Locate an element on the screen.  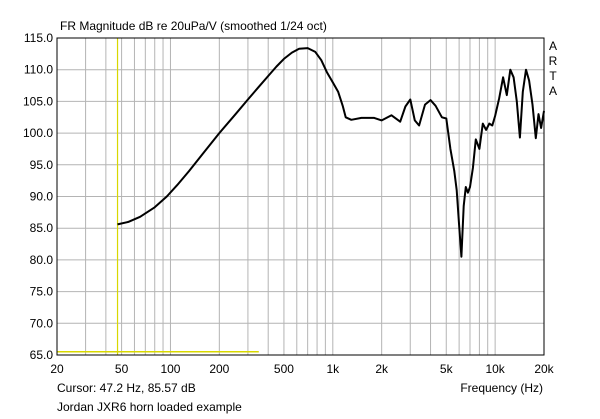
y-tick-label: 80.0 is located at coordinates (42, 260).